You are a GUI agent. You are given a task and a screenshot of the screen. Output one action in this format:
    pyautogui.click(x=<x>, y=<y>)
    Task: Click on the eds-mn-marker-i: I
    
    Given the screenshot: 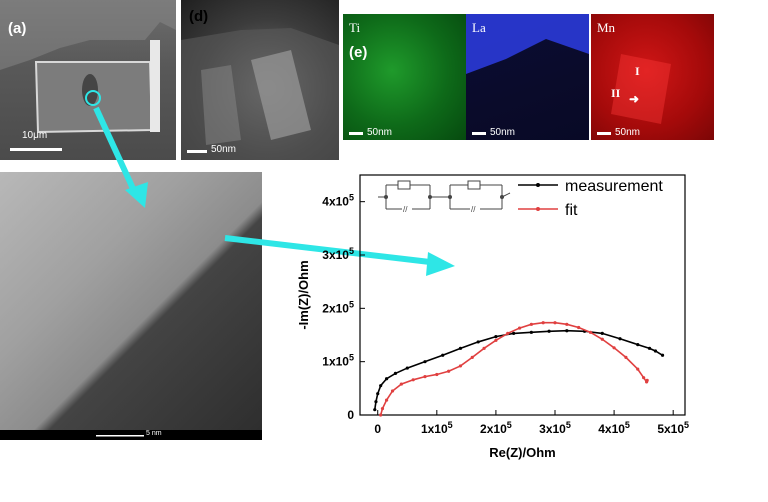 What is the action you would take?
    pyautogui.click(x=637, y=71)
    